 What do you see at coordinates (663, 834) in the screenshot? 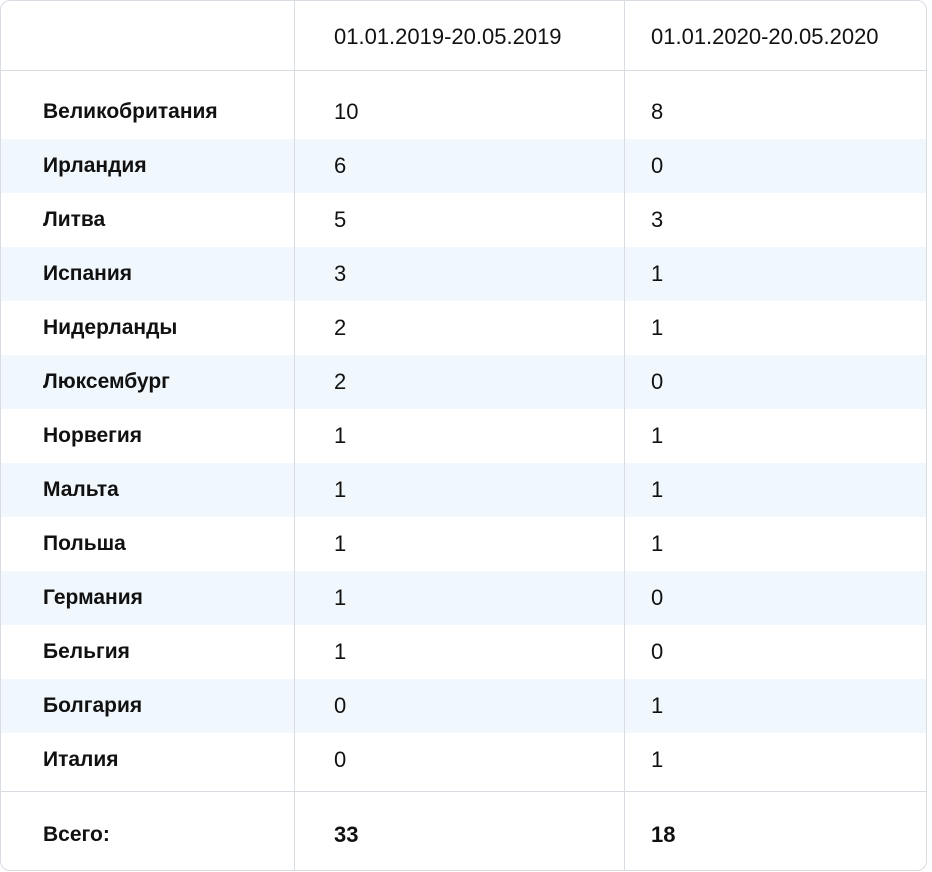
I see `total-2020-value: 18` at bounding box center [663, 834].